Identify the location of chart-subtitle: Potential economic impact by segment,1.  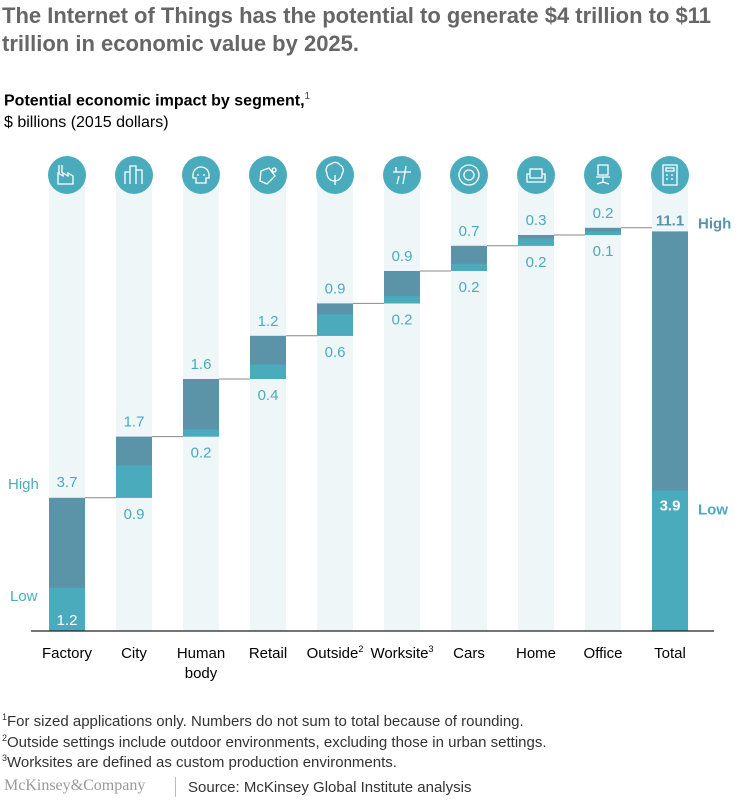
(157, 100).